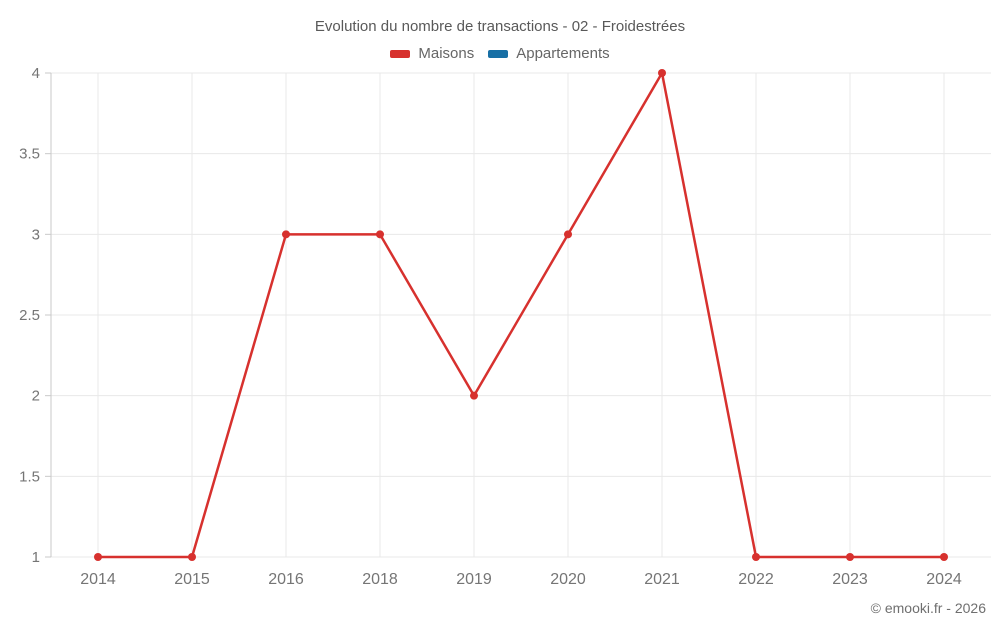  Describe the element at coordinates (192, 579) in the screenshot. I see `x-axis-tick-label: 2015` at that location.